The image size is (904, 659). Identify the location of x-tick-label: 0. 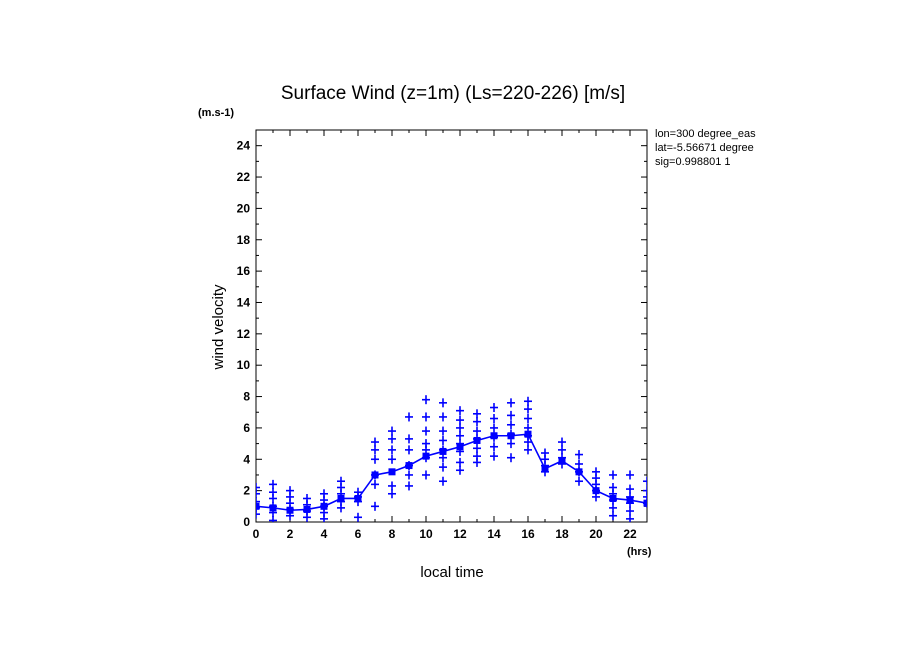
(256, 534).